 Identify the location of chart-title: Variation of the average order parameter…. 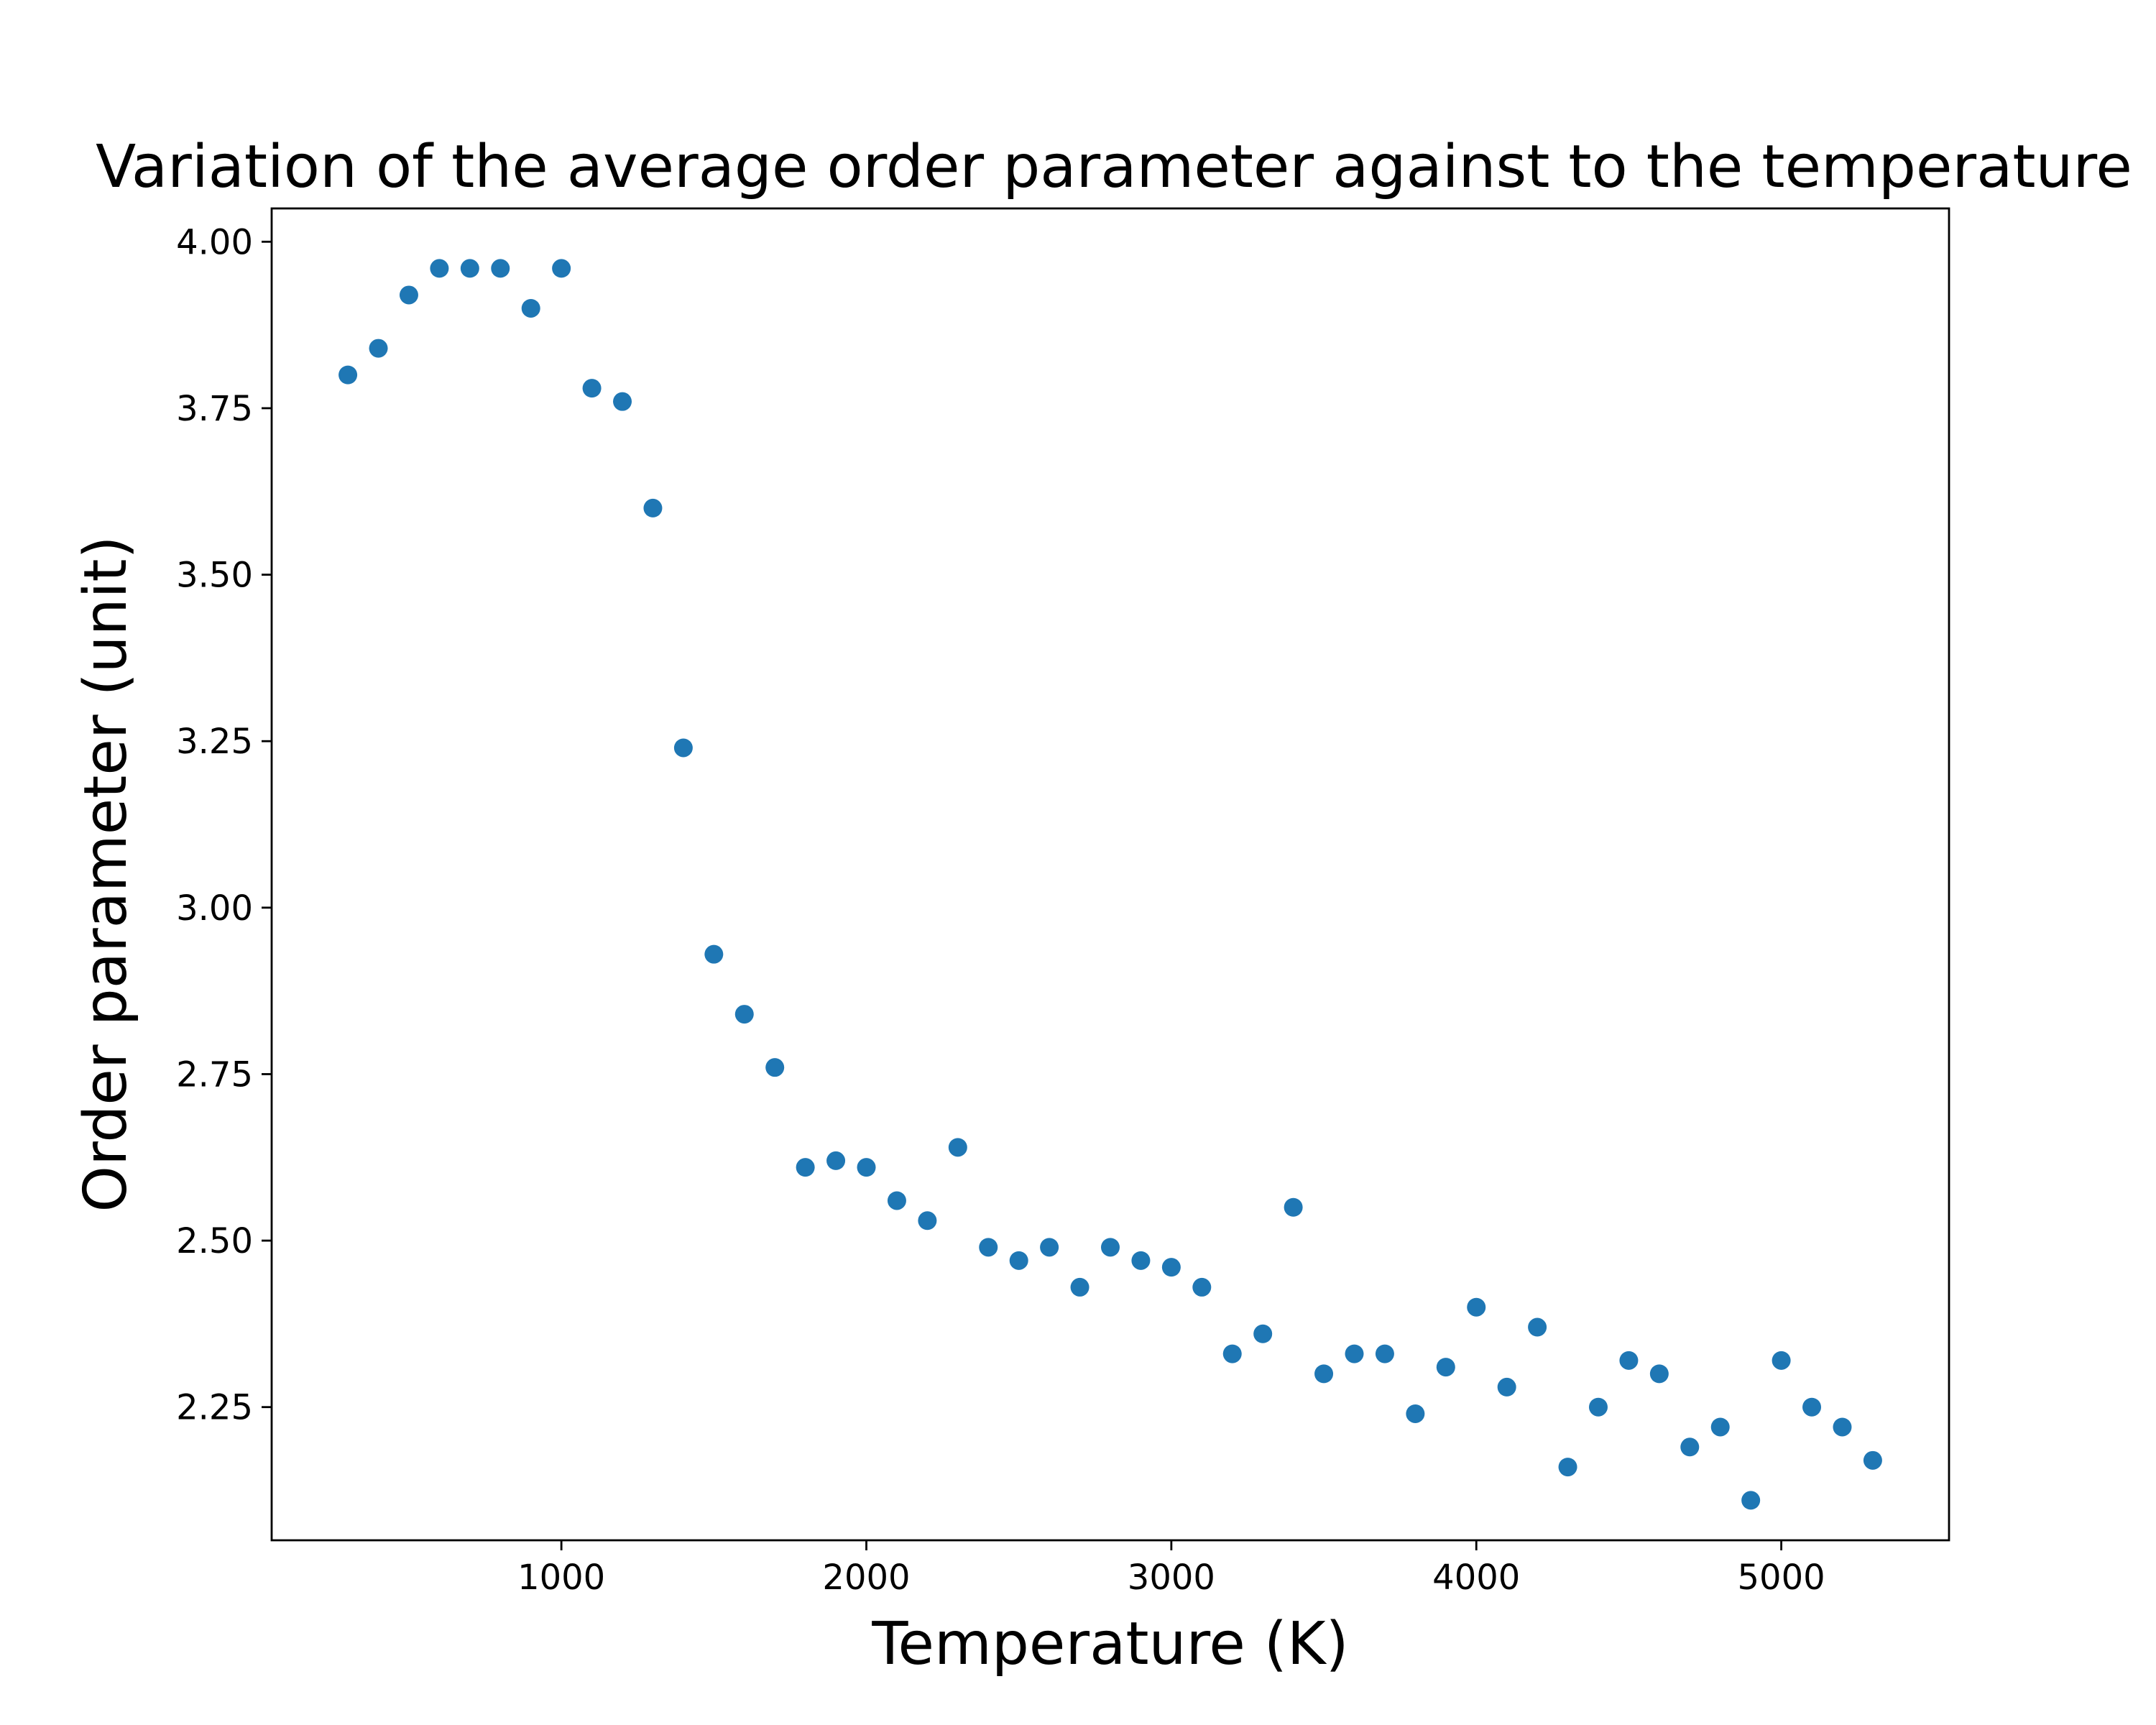
(1114, 167).